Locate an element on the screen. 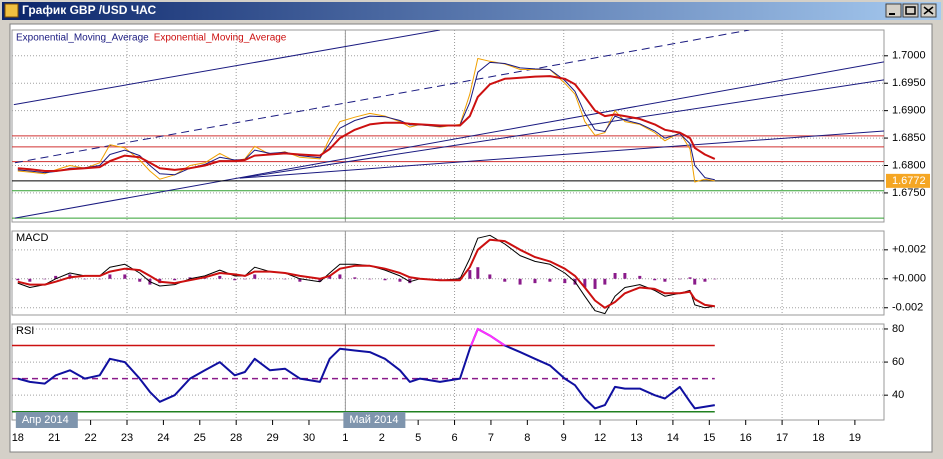  window-icon is located at coordinates (11, 10).